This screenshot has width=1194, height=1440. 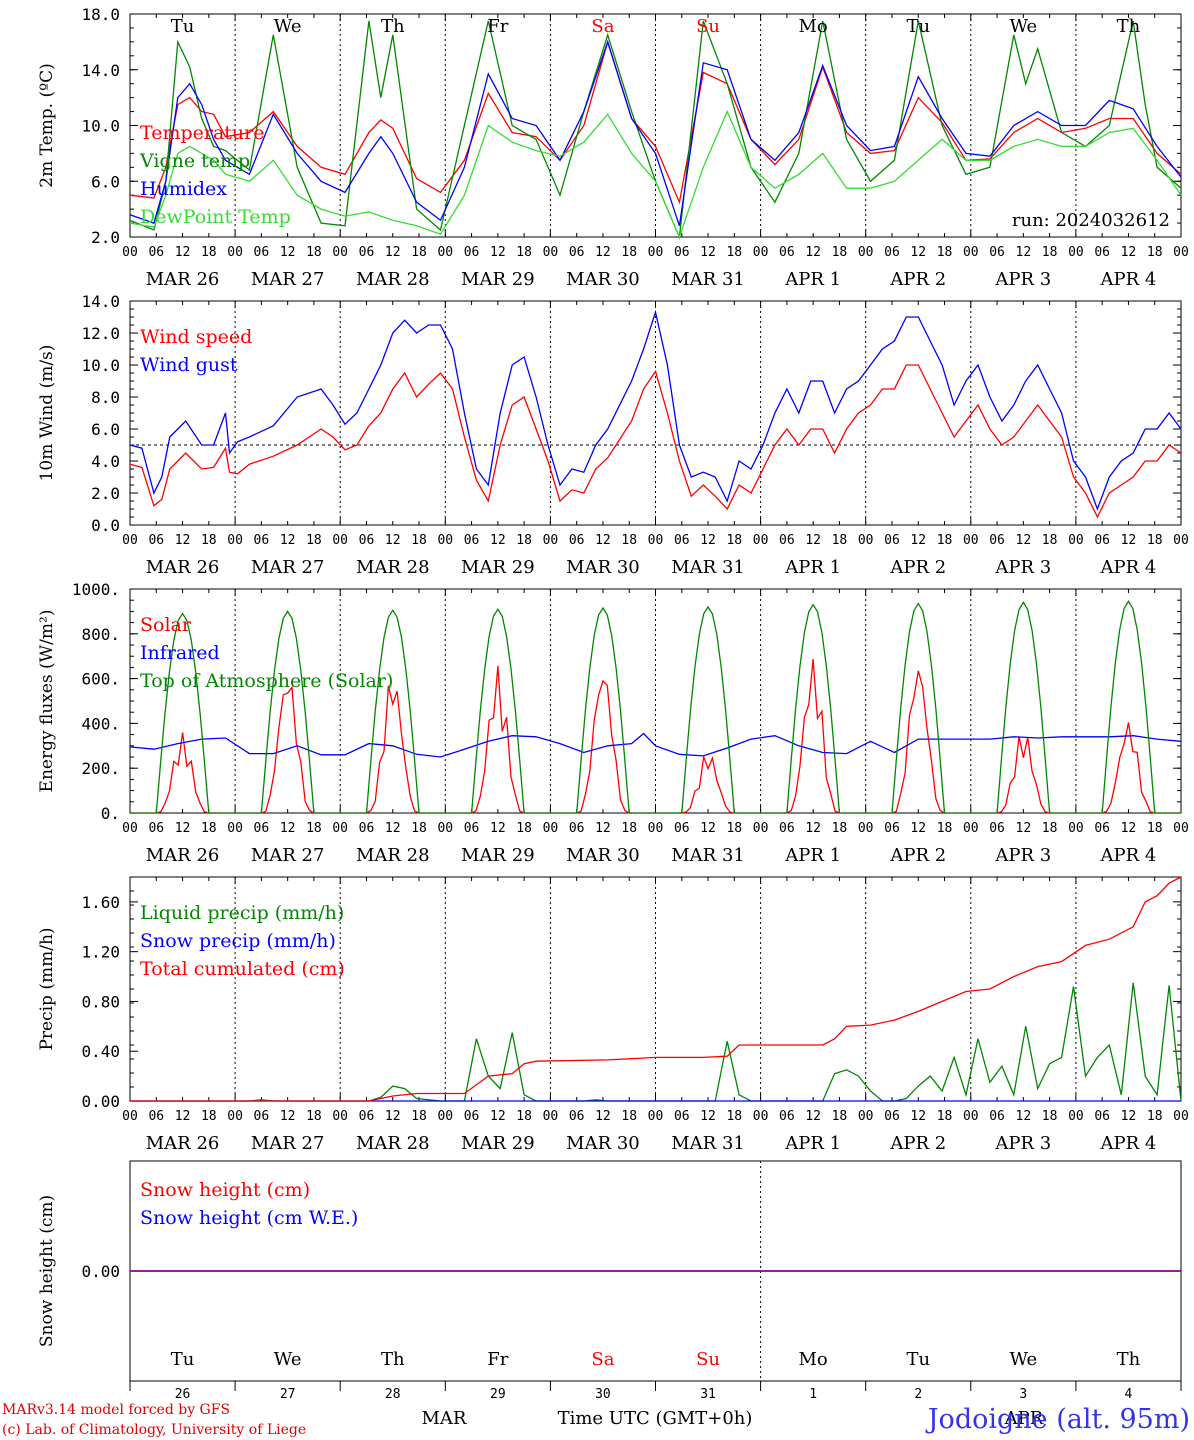 What do you see at coordinates (100, 768) in the screenshot?
I see `y-tick-label: 200.` at bounding box center [100, 768].